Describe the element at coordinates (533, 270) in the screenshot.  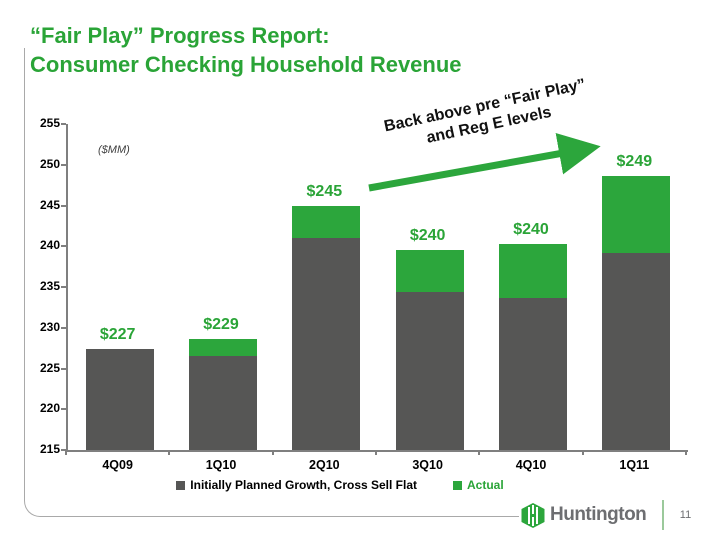
I see `bar-actual-4Q10` at that location.